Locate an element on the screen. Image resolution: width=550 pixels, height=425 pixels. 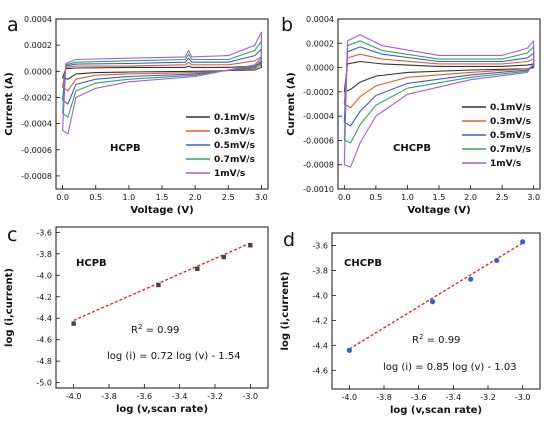
x-tick-label: -3.0 is located at coordinates (523, 397).